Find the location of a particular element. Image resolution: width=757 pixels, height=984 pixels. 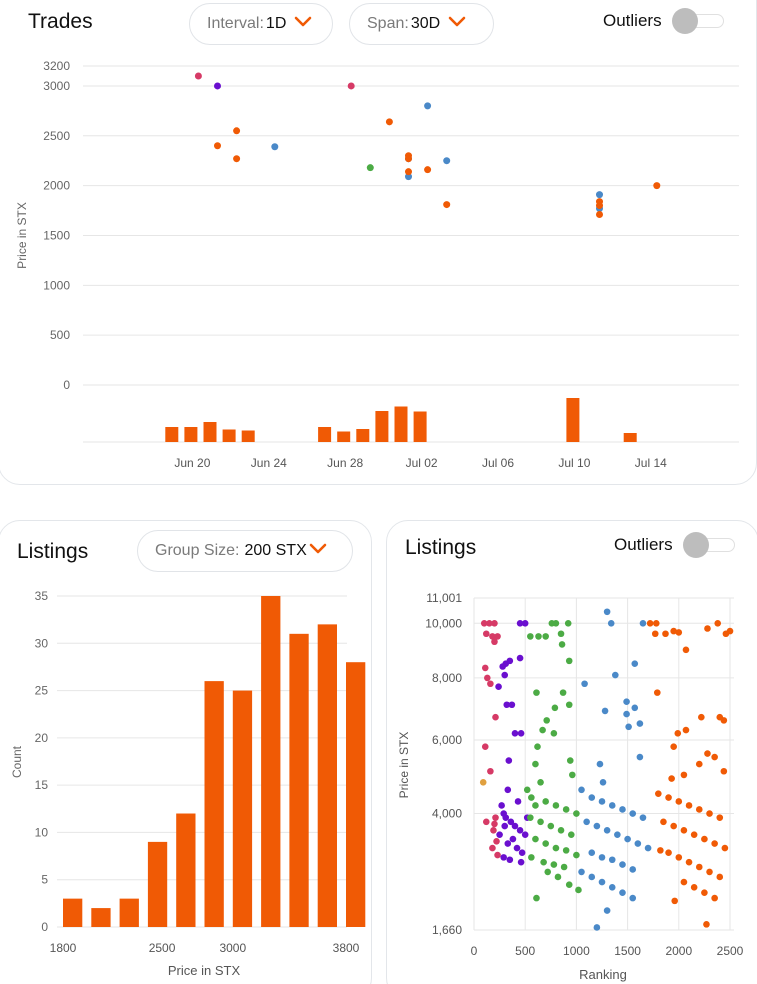

y-tick-label: 15 is located at coordinates (42, 785).